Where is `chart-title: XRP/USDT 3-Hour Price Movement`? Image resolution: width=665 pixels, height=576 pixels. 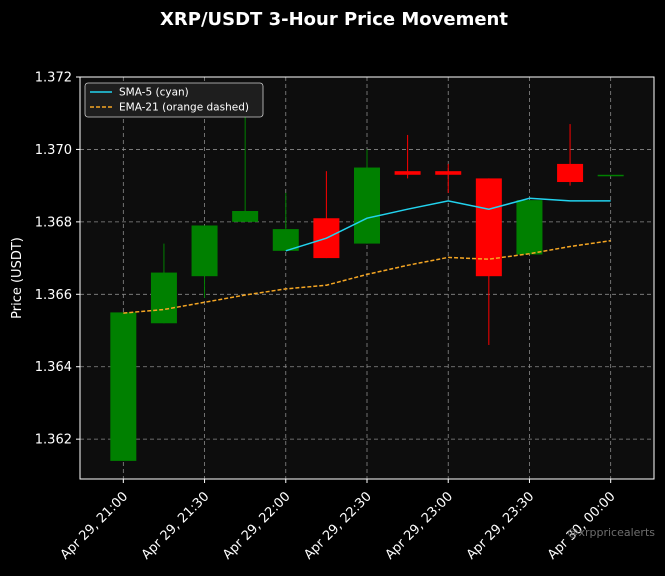 chart-title: XRP/USDT 3-Hour Price Movement is located at coordinates (334, 19).